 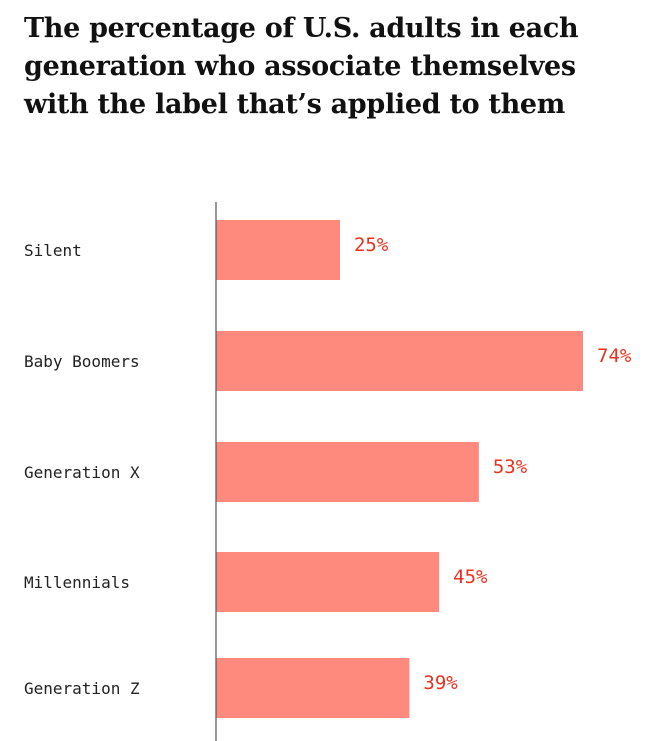 I want to click on bar-group-2: Generation X 53%, so click(x=276, y=472).